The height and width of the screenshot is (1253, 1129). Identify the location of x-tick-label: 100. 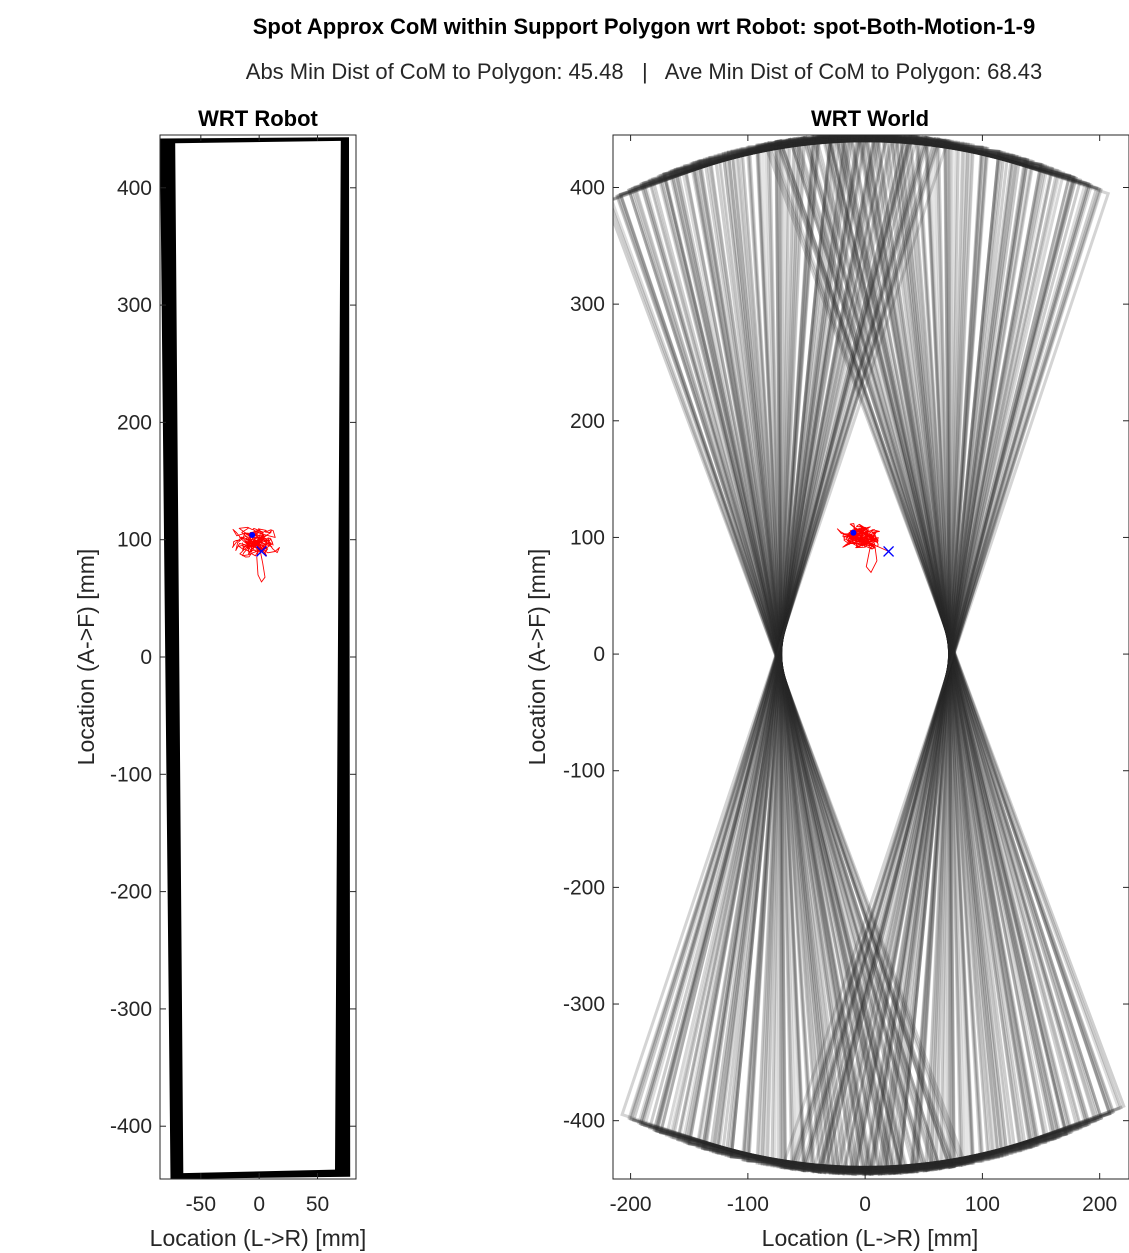
(982, 1204).